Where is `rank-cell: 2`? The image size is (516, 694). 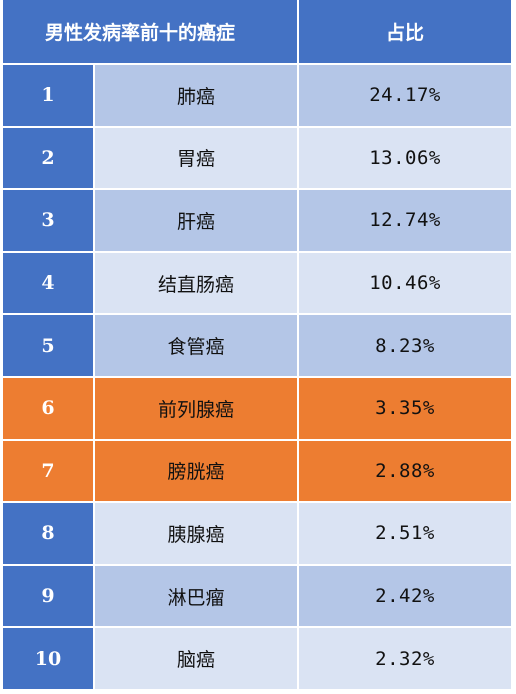 rank-cell: 2 is located at coordinates (49, 158).